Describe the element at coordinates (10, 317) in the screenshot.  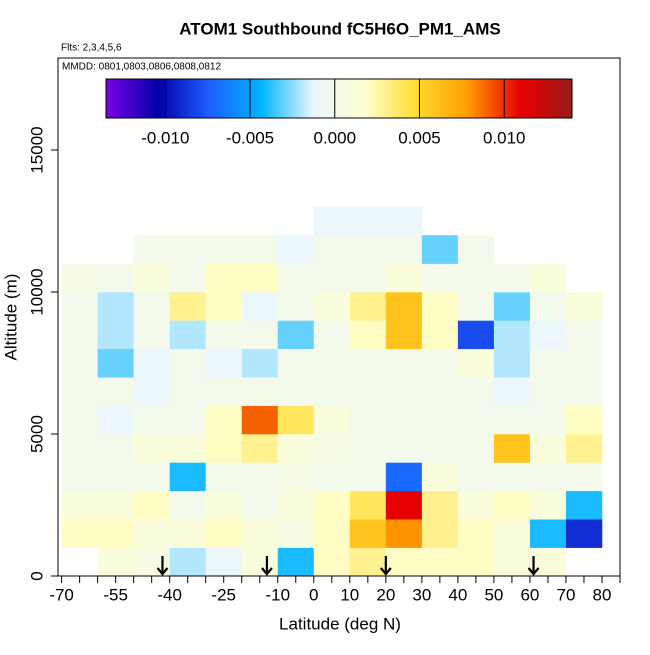
I see `y-axis-label: Altitude (m)` at that location.